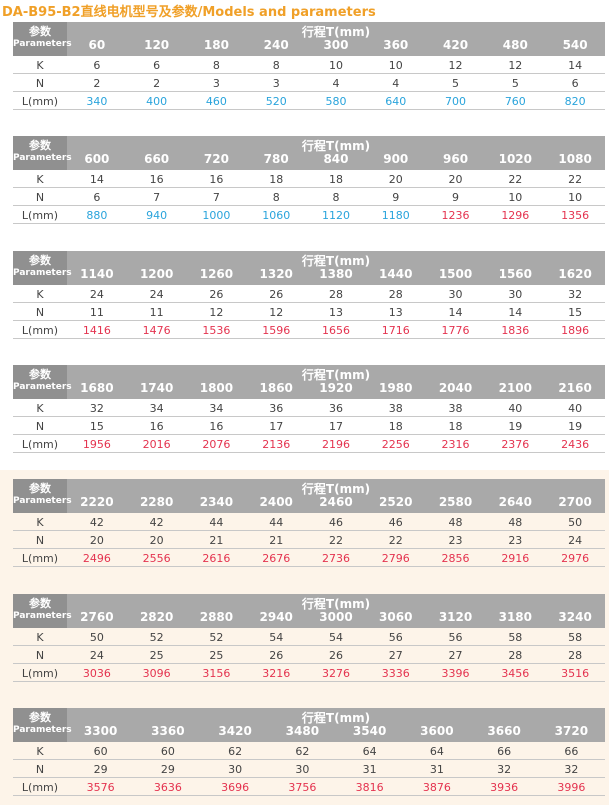 Image resolution: width=609 pixels, height=805 pixels. What do you see at coordinates (436, 787) in the screenshot?
I see `row-value: 3876` at bounding box center [436, 787].